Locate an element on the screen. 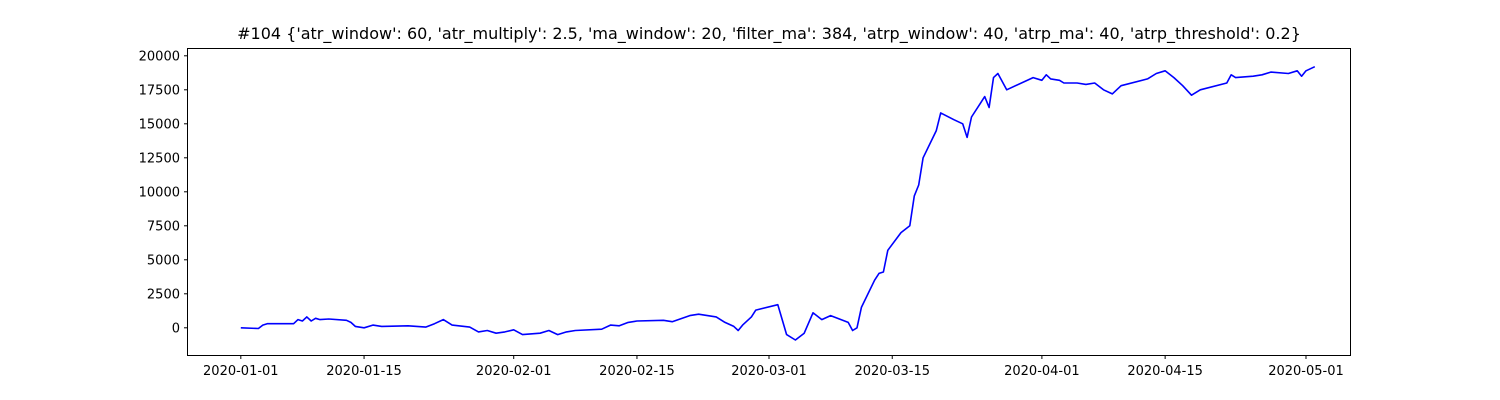 The height and width of the screenshot is (400, 1500). y-tick-label: 10000 is located at coordinates (159, 192).